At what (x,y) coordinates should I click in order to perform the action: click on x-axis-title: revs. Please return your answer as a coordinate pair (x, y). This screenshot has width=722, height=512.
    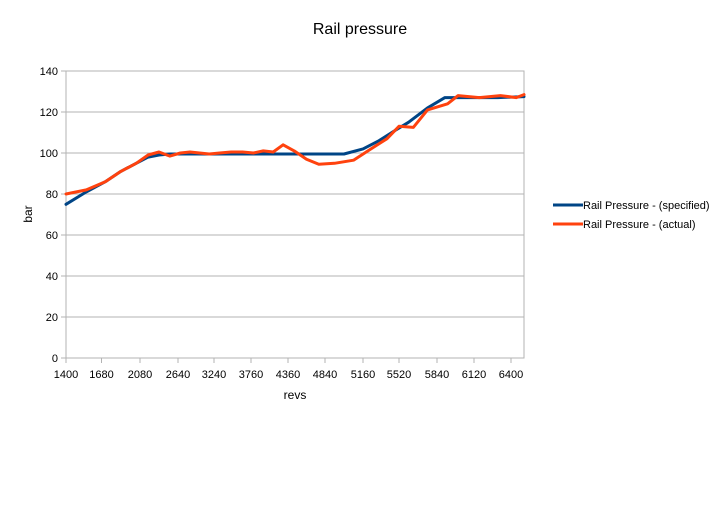
    Looking at the image, I should click on (295, 395).